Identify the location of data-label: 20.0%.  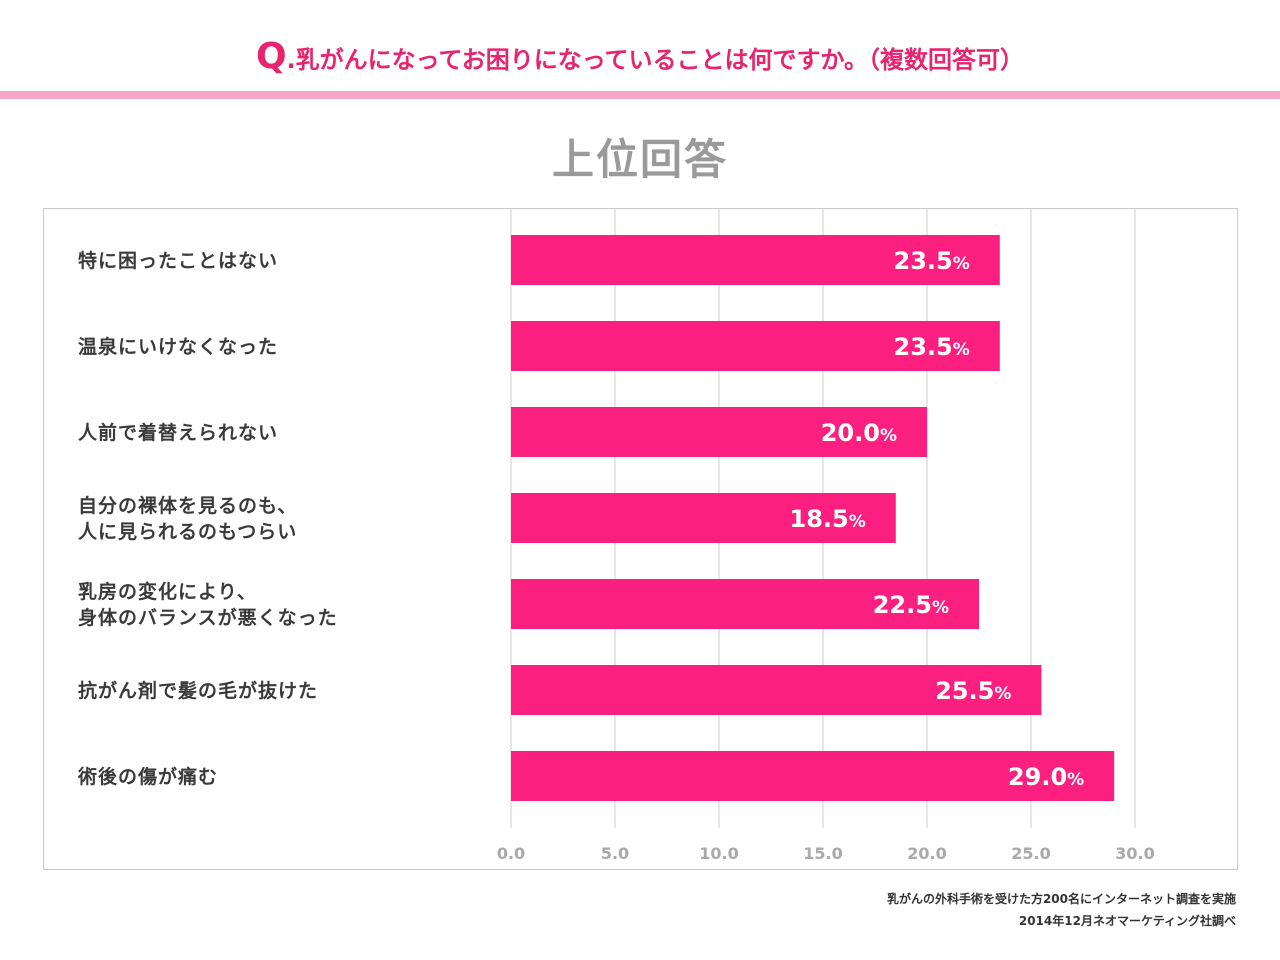
(859, 433).